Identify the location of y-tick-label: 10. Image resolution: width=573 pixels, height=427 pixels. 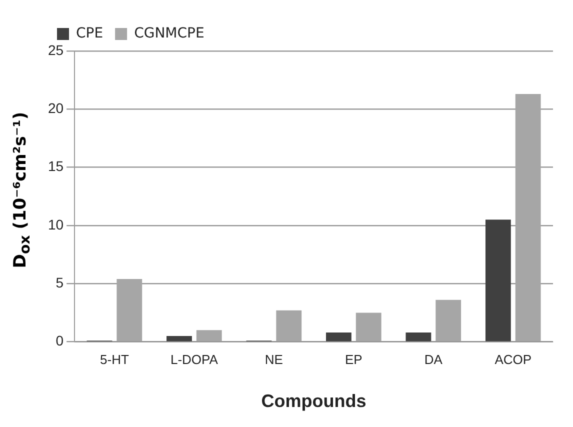
(56, 224).